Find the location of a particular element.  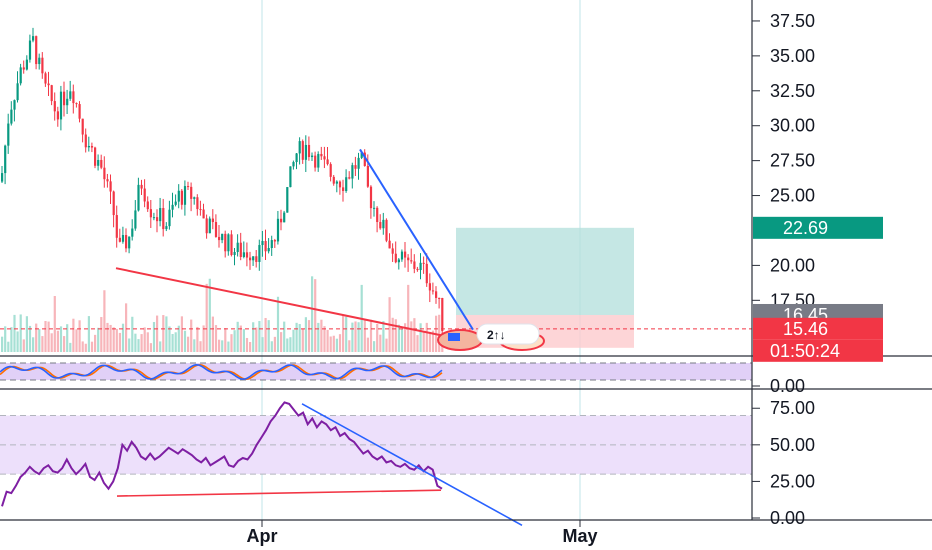

rsi-trendlines is located at coordinates (319, 465).